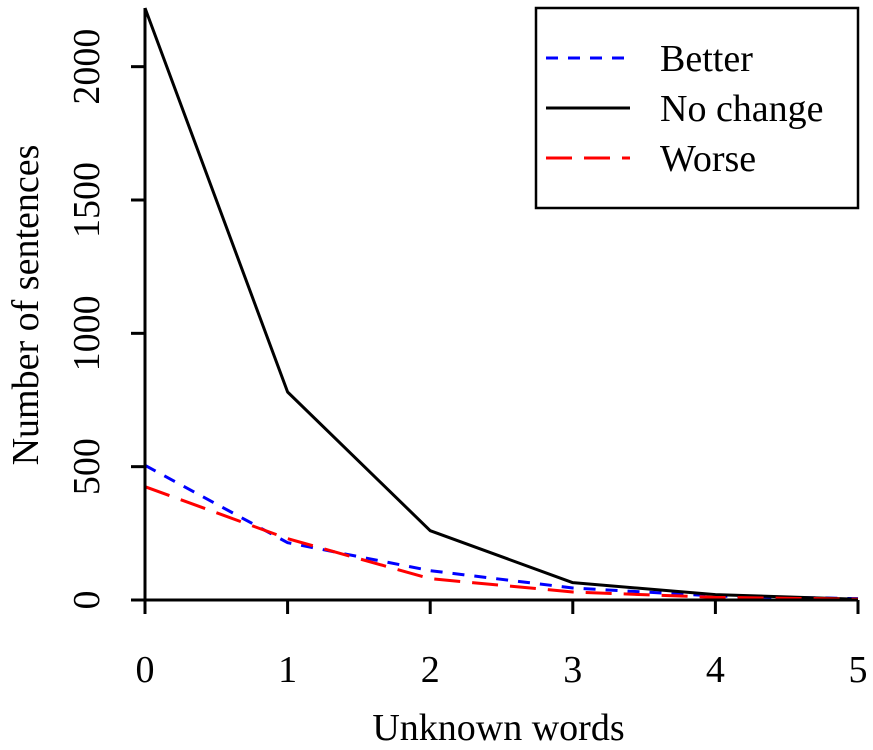  What do you see at coordinates (708, 159) in the screenshot?
I see `legend-label: Worse` at bounding box center [708, 159].